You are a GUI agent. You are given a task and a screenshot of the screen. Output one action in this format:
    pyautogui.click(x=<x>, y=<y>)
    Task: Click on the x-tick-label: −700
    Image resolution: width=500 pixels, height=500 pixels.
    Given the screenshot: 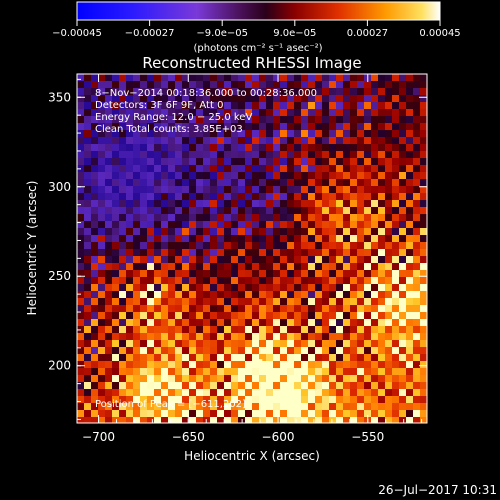 What is the action you would take?
    pyautogui.click(x=98, y=437)
    